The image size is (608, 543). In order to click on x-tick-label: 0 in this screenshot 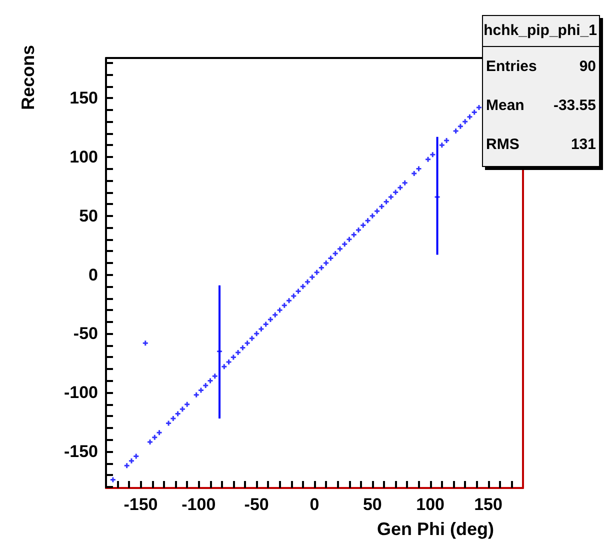, I will do `click(315, 504)`.